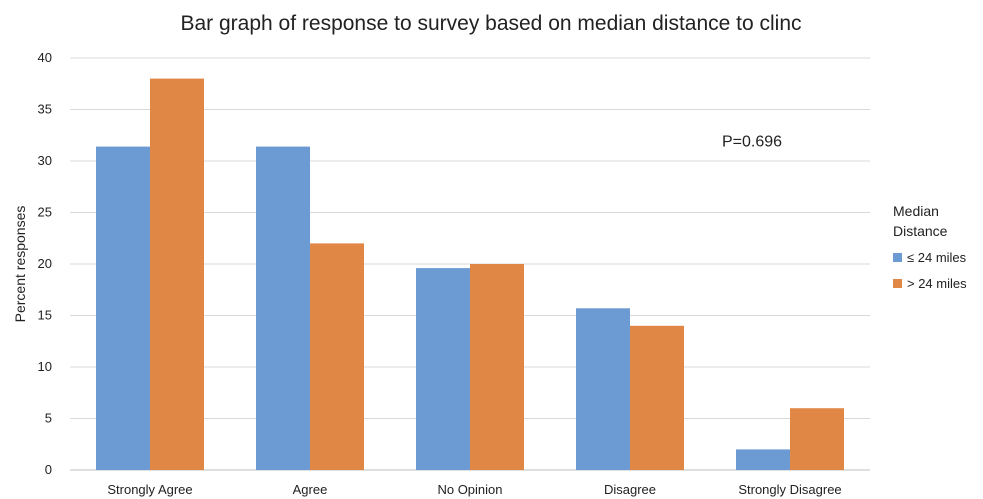  What do you see at coordinates (45, 109) in the screenshot?
I see `y-tick-label: 35` at bounding box center [45, 109].